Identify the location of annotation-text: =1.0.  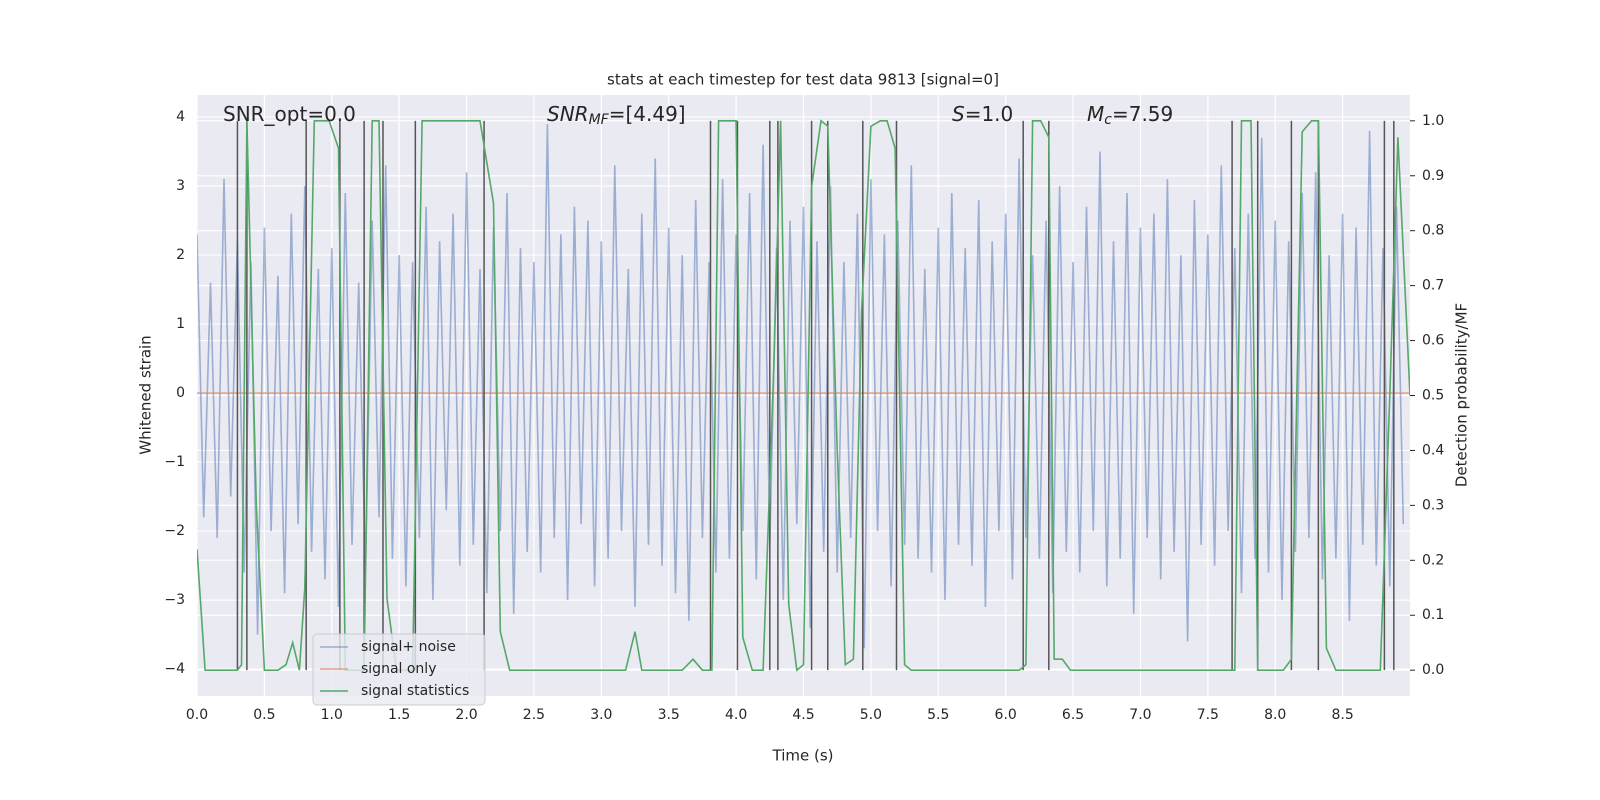
(989, 114).